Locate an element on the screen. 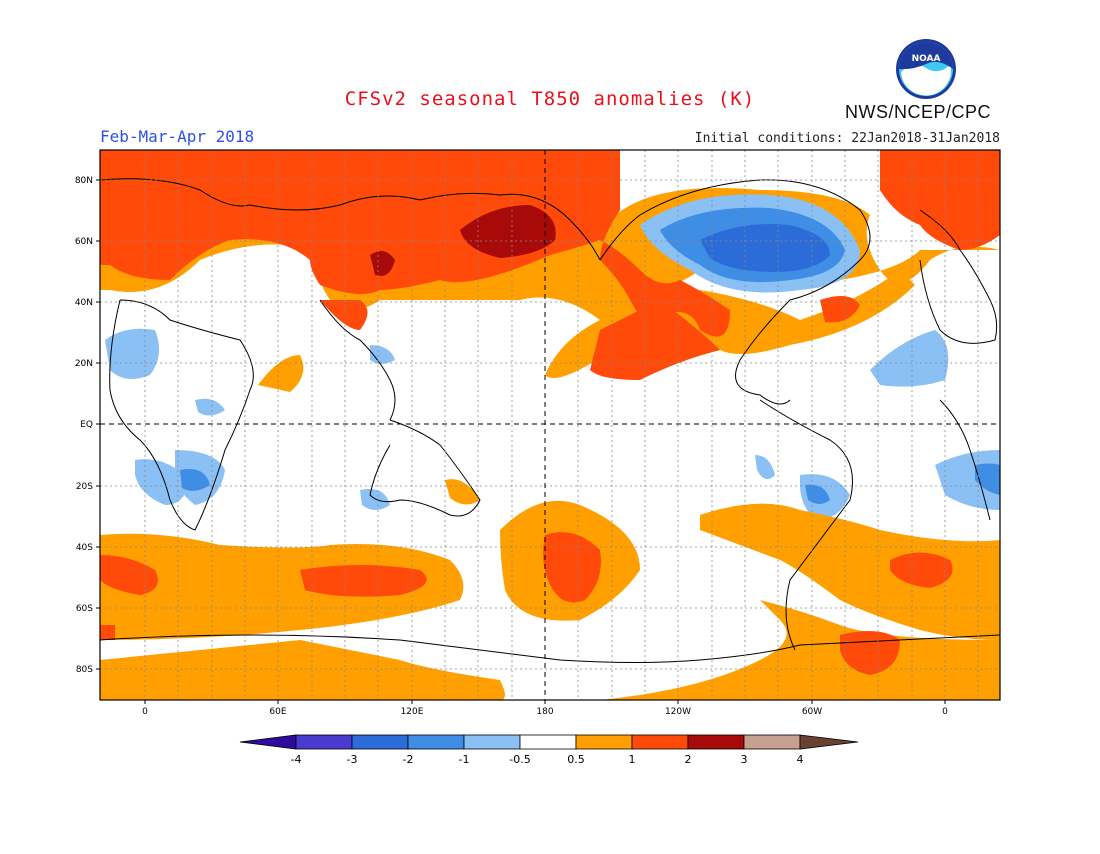 This screenshot has height=854, width=1100. colorbar-label: 1 is located at coordinates (632, 759).